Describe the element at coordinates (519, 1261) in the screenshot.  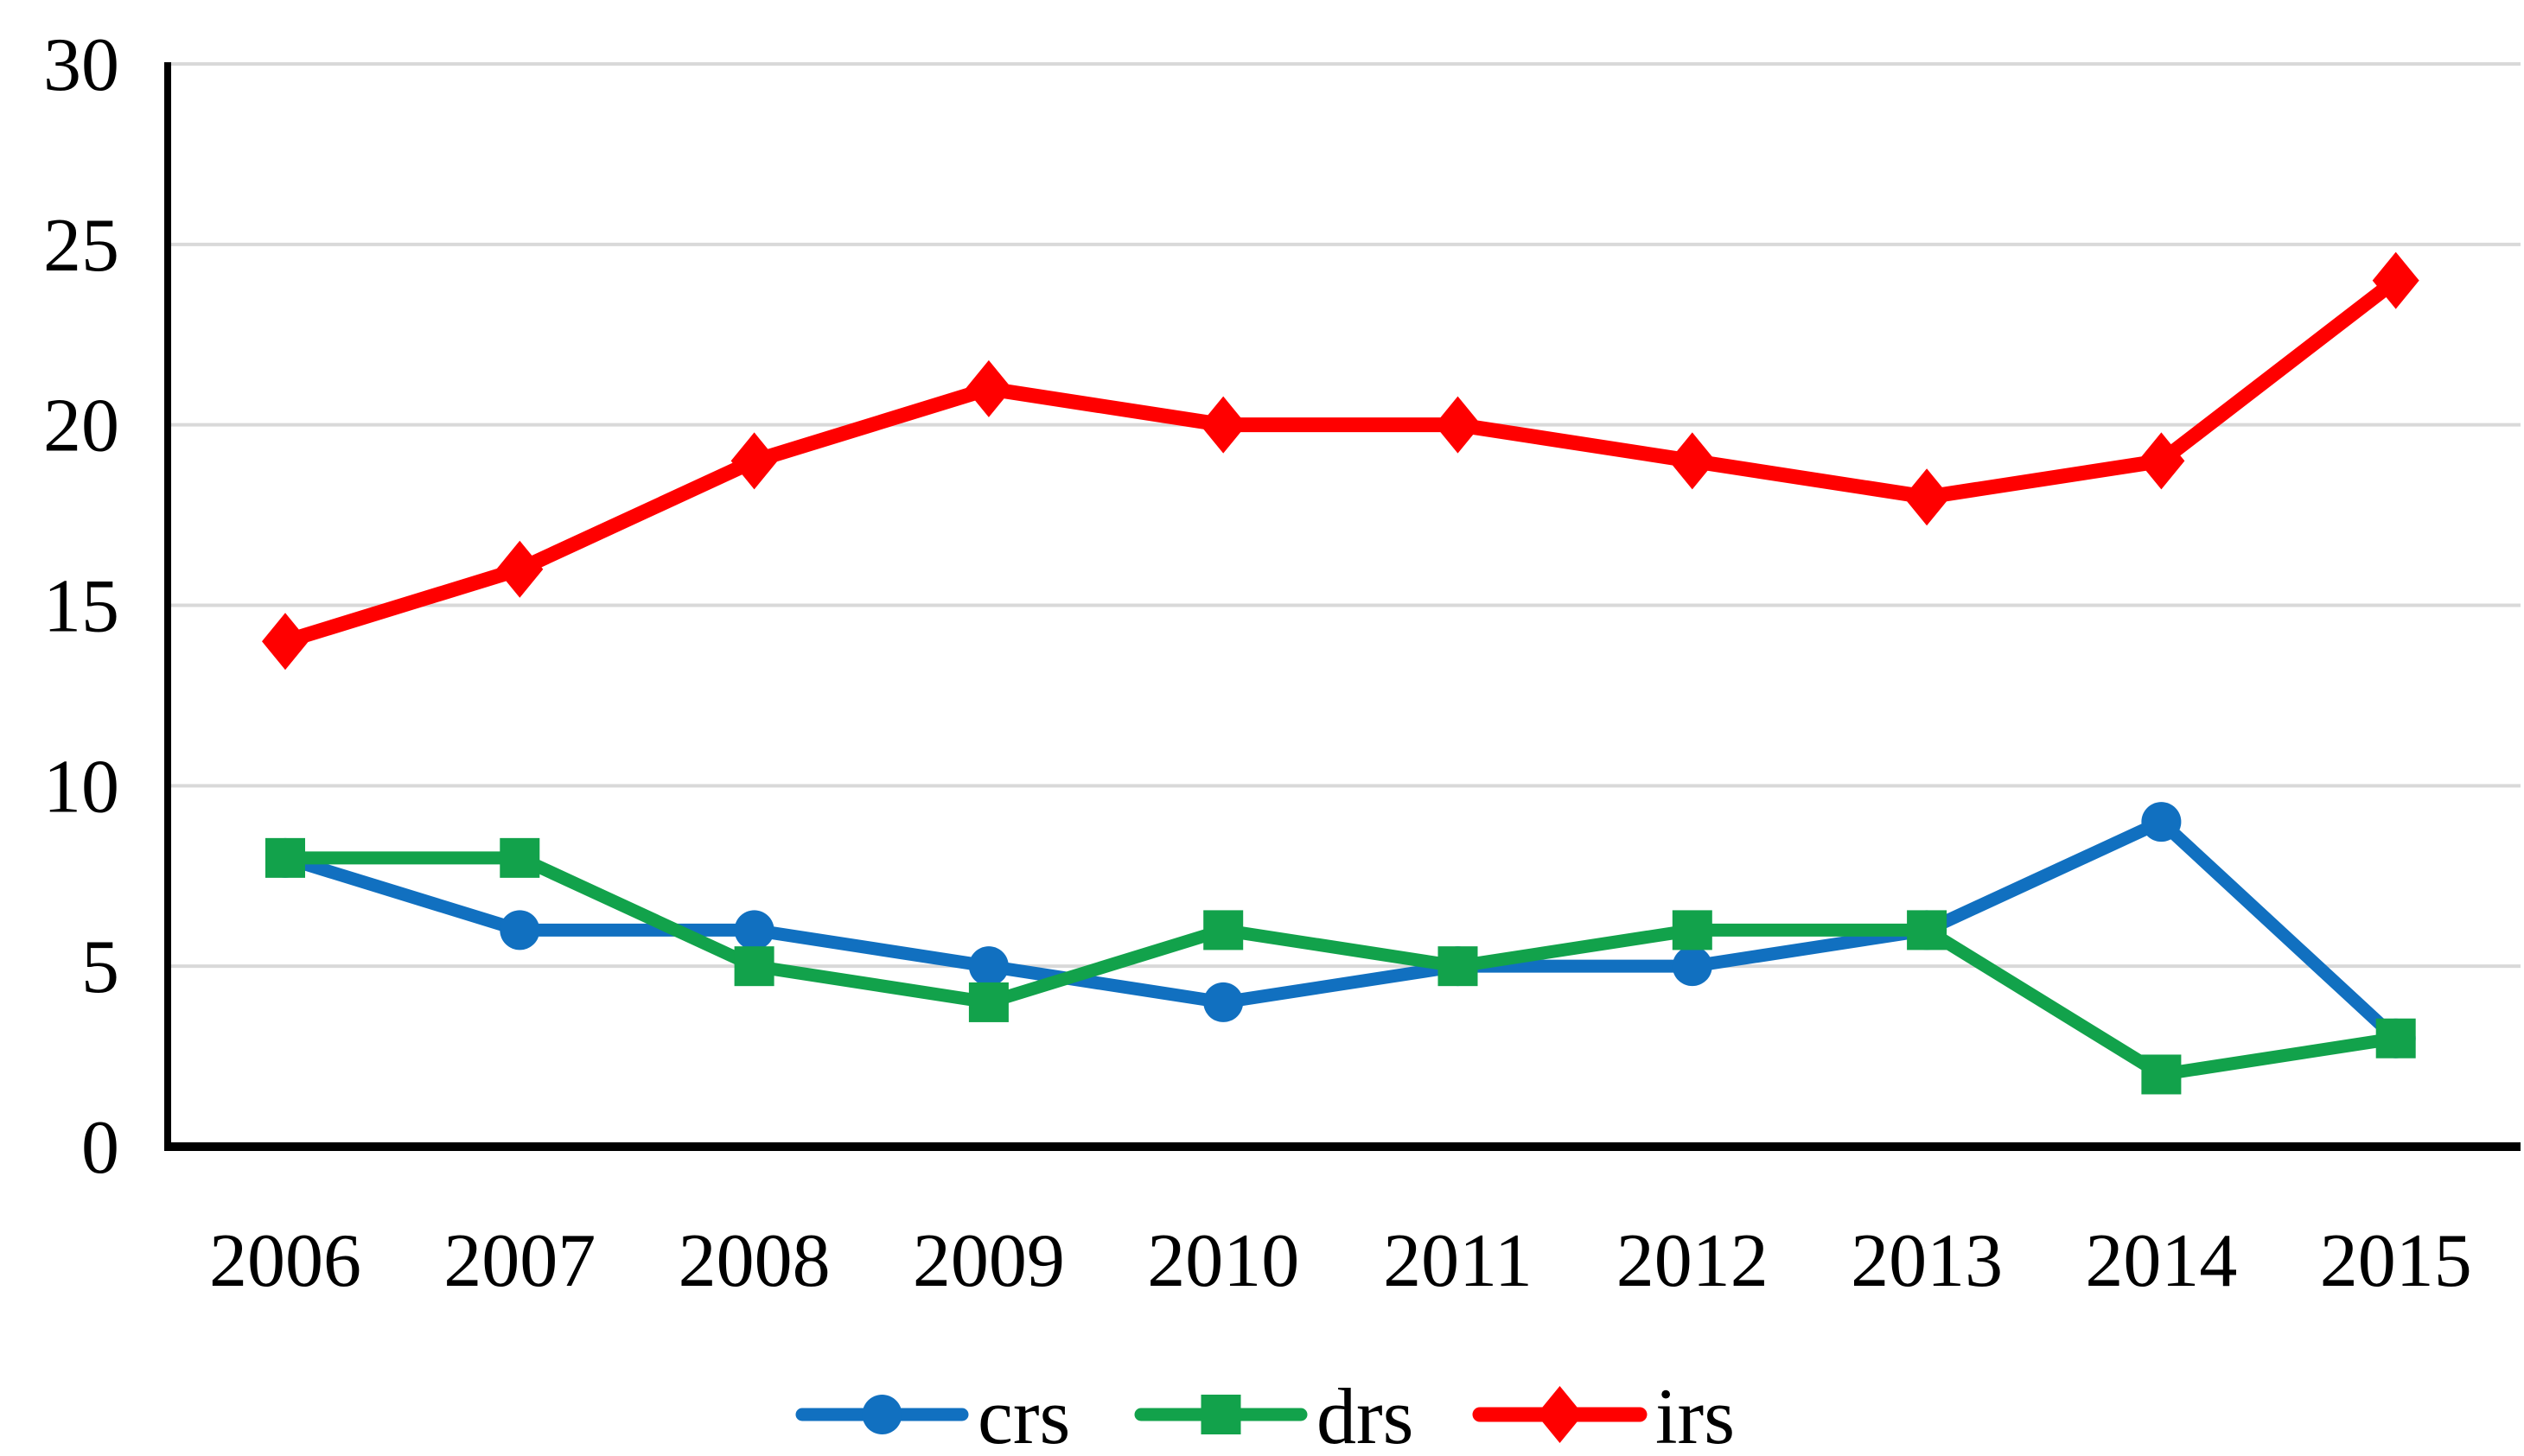
I see `x-axis-label-2007: 2007` at that location.